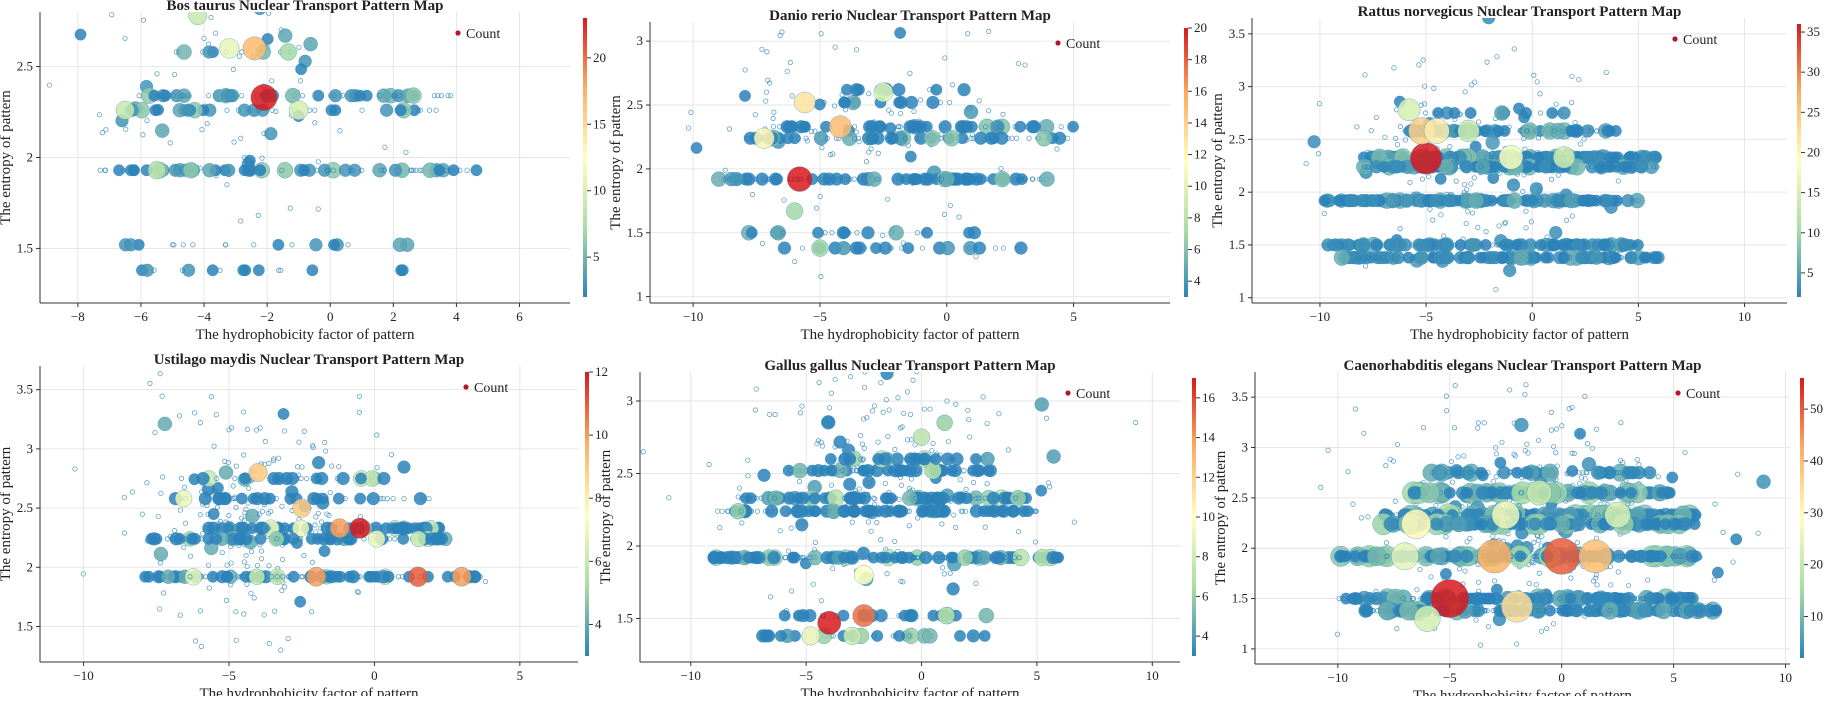  I want to click on x-tick-label: 0, so click(330, 316).